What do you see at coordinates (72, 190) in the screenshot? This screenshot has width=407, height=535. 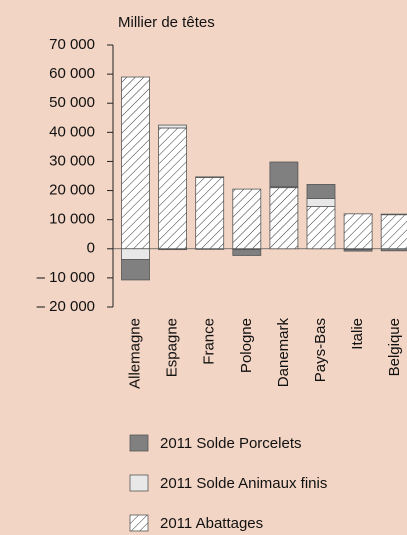 I see `y-tick-label: 20 000` at bounding box center [72, 190].